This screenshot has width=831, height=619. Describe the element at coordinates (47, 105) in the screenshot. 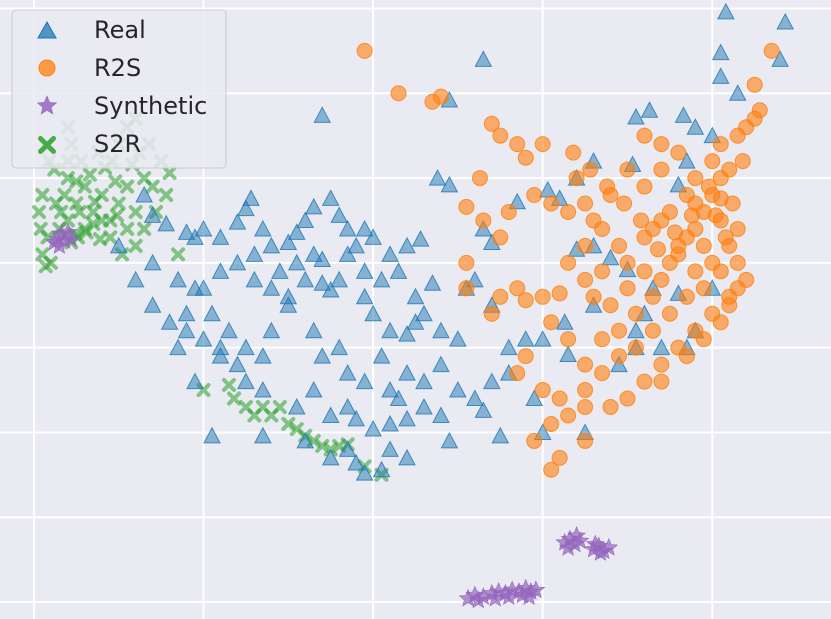

I see `legend-star-icon` at that location.